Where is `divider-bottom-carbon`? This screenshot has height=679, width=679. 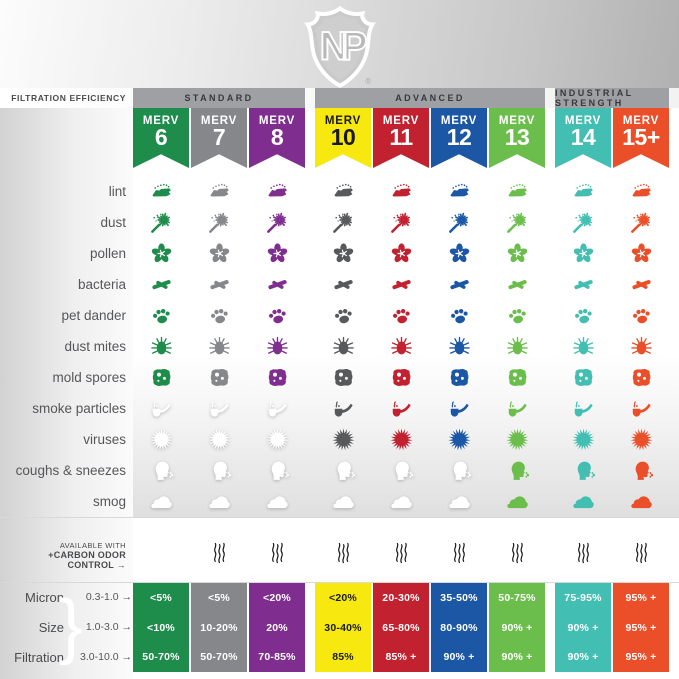 divider-bottom-carbon is located at coordinates (339, 582).